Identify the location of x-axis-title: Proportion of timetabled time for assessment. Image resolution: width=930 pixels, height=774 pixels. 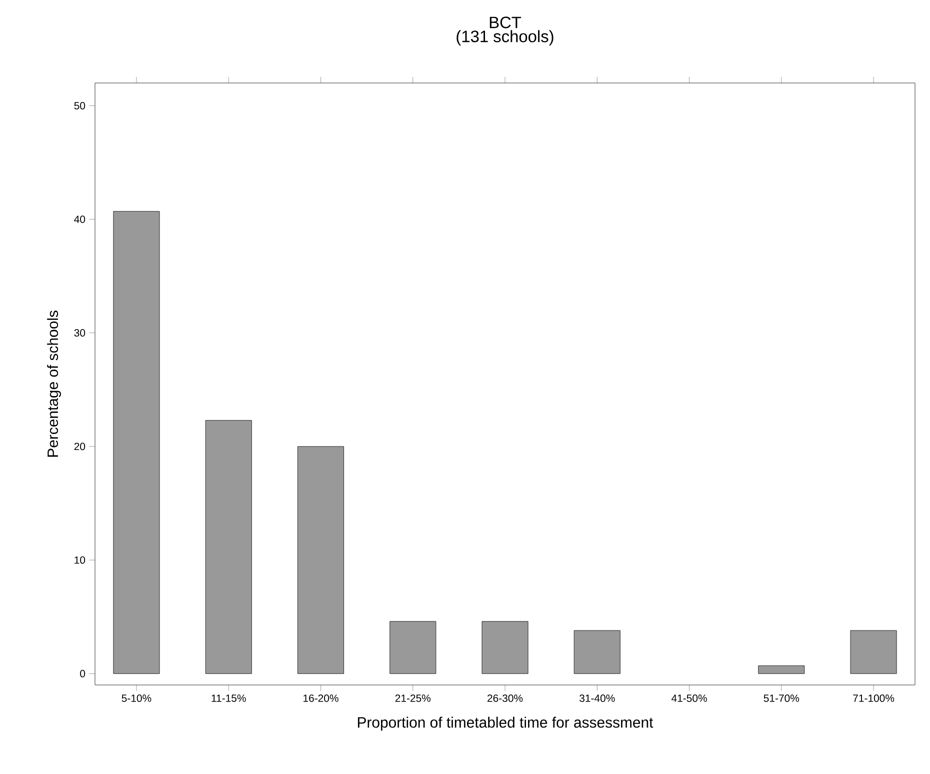
(506, 723).